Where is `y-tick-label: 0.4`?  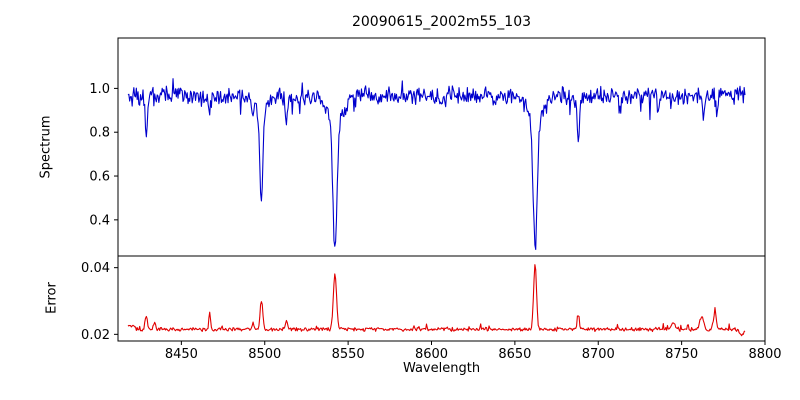 y-tick-label: 0.4 is located at coordinates (99, 220).